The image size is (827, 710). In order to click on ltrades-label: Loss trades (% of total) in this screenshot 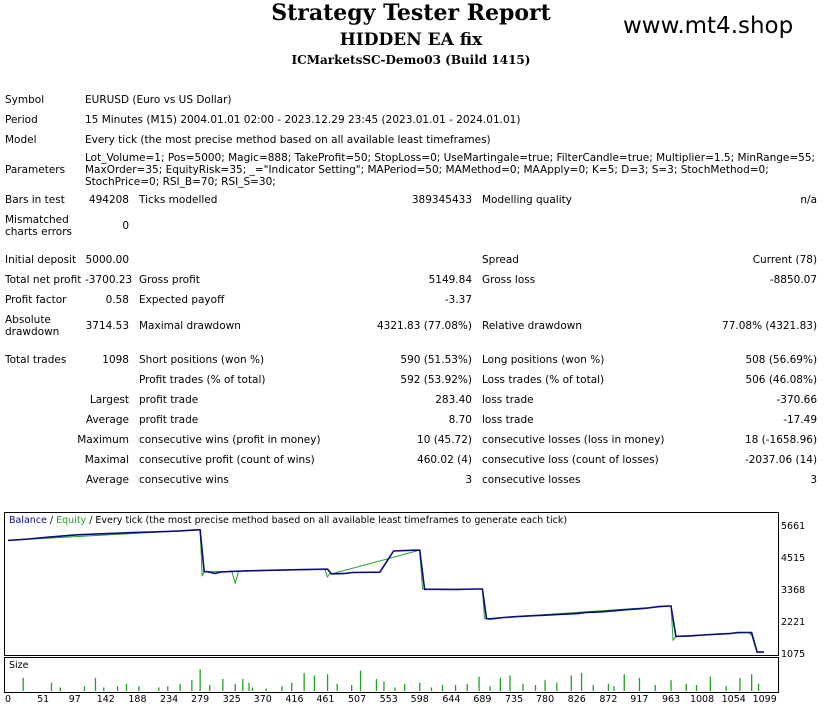, I will do `click(543, 380)`.